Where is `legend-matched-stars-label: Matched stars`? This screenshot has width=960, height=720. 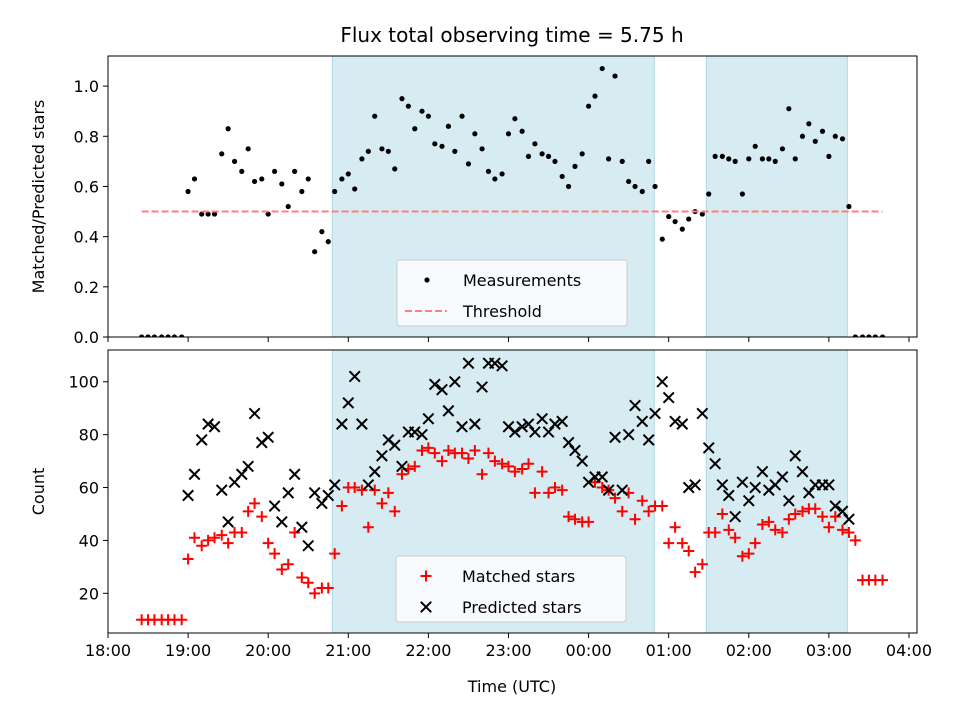 legend-matched-stars-label: Matched stars is located at coordinates (518, 576).